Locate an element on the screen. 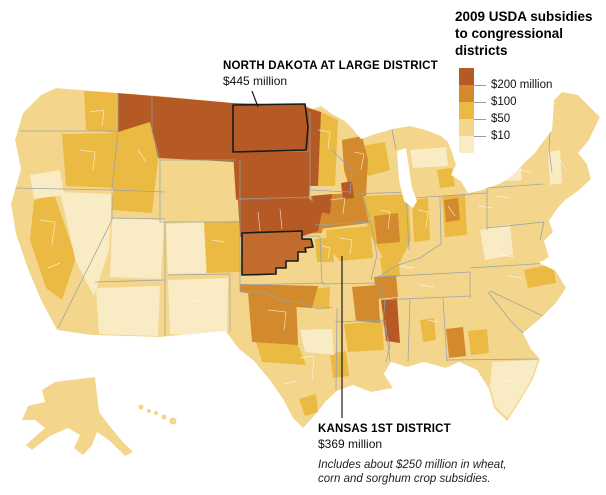 The image size is (606, 495). region-west-virginia is located at coordinates (496, 242).